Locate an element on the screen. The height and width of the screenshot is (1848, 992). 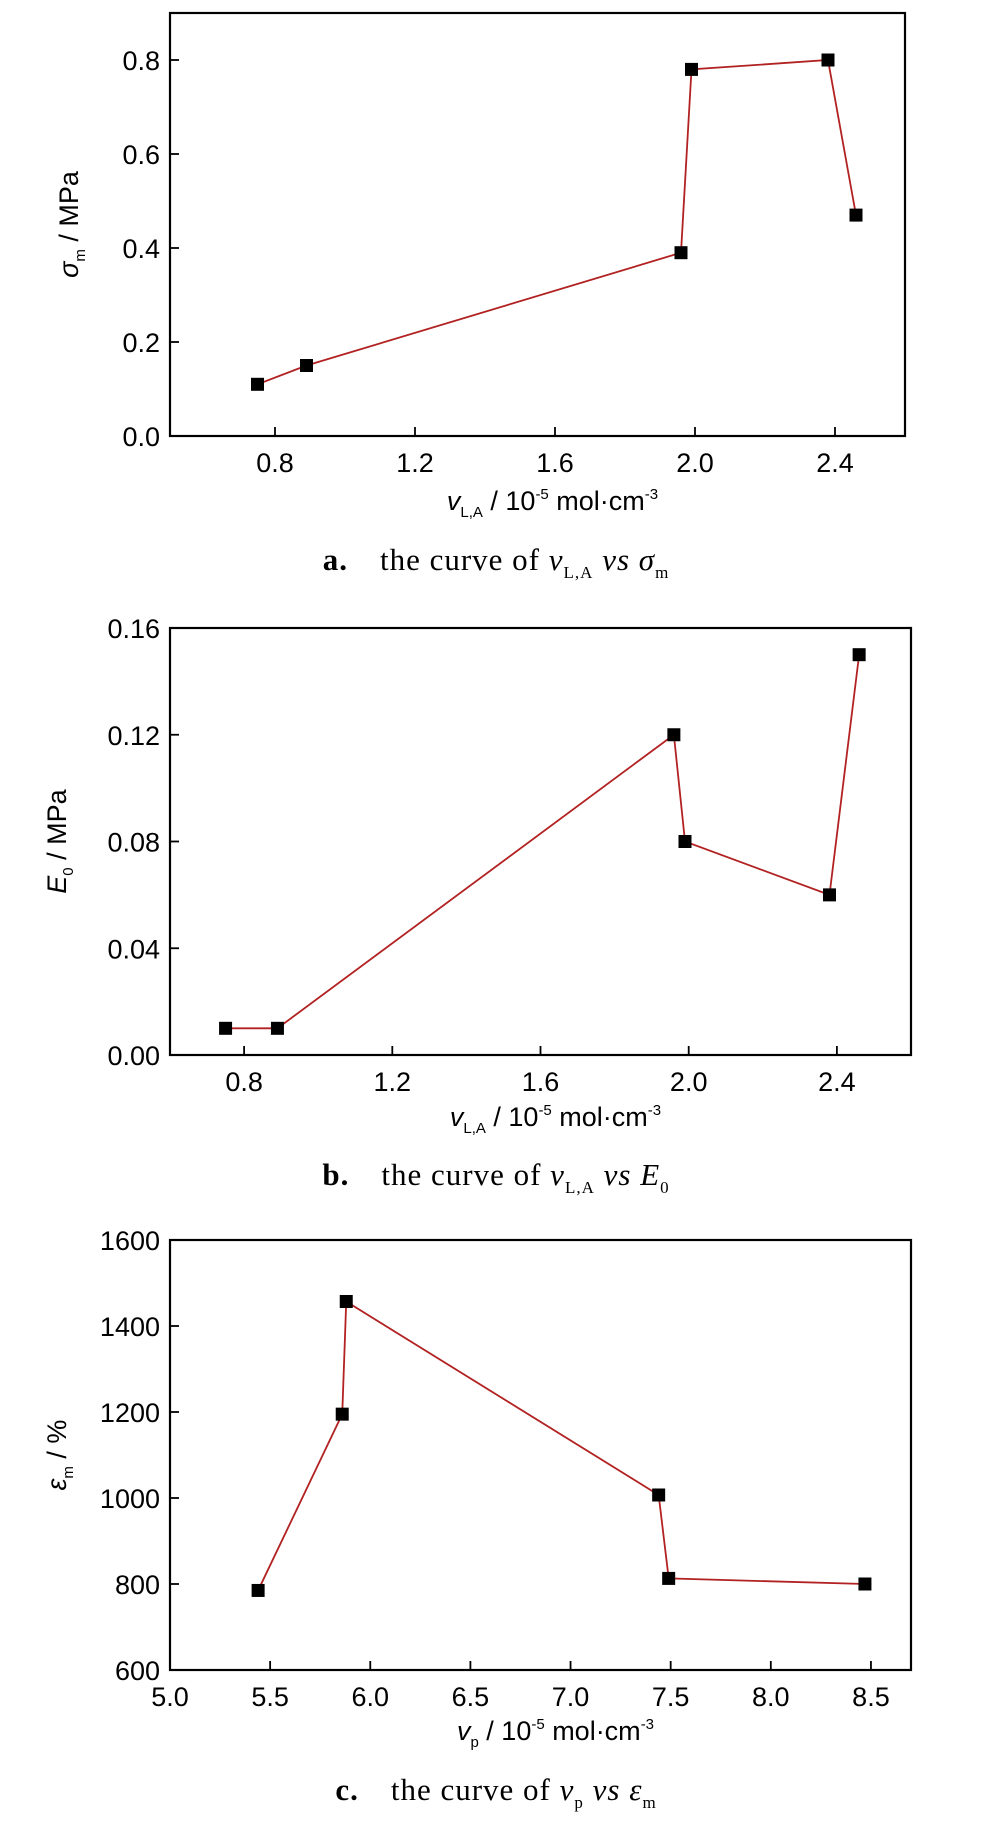
y-axis-title: εm / % is located at coordinates (59, 1455).